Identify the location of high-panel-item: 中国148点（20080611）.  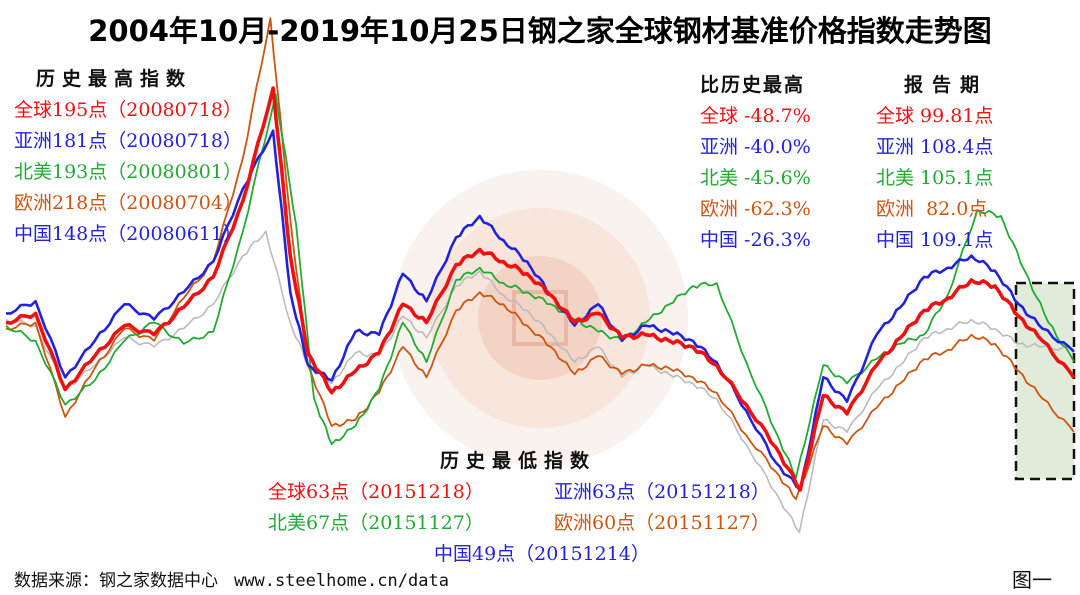
(128, 234).